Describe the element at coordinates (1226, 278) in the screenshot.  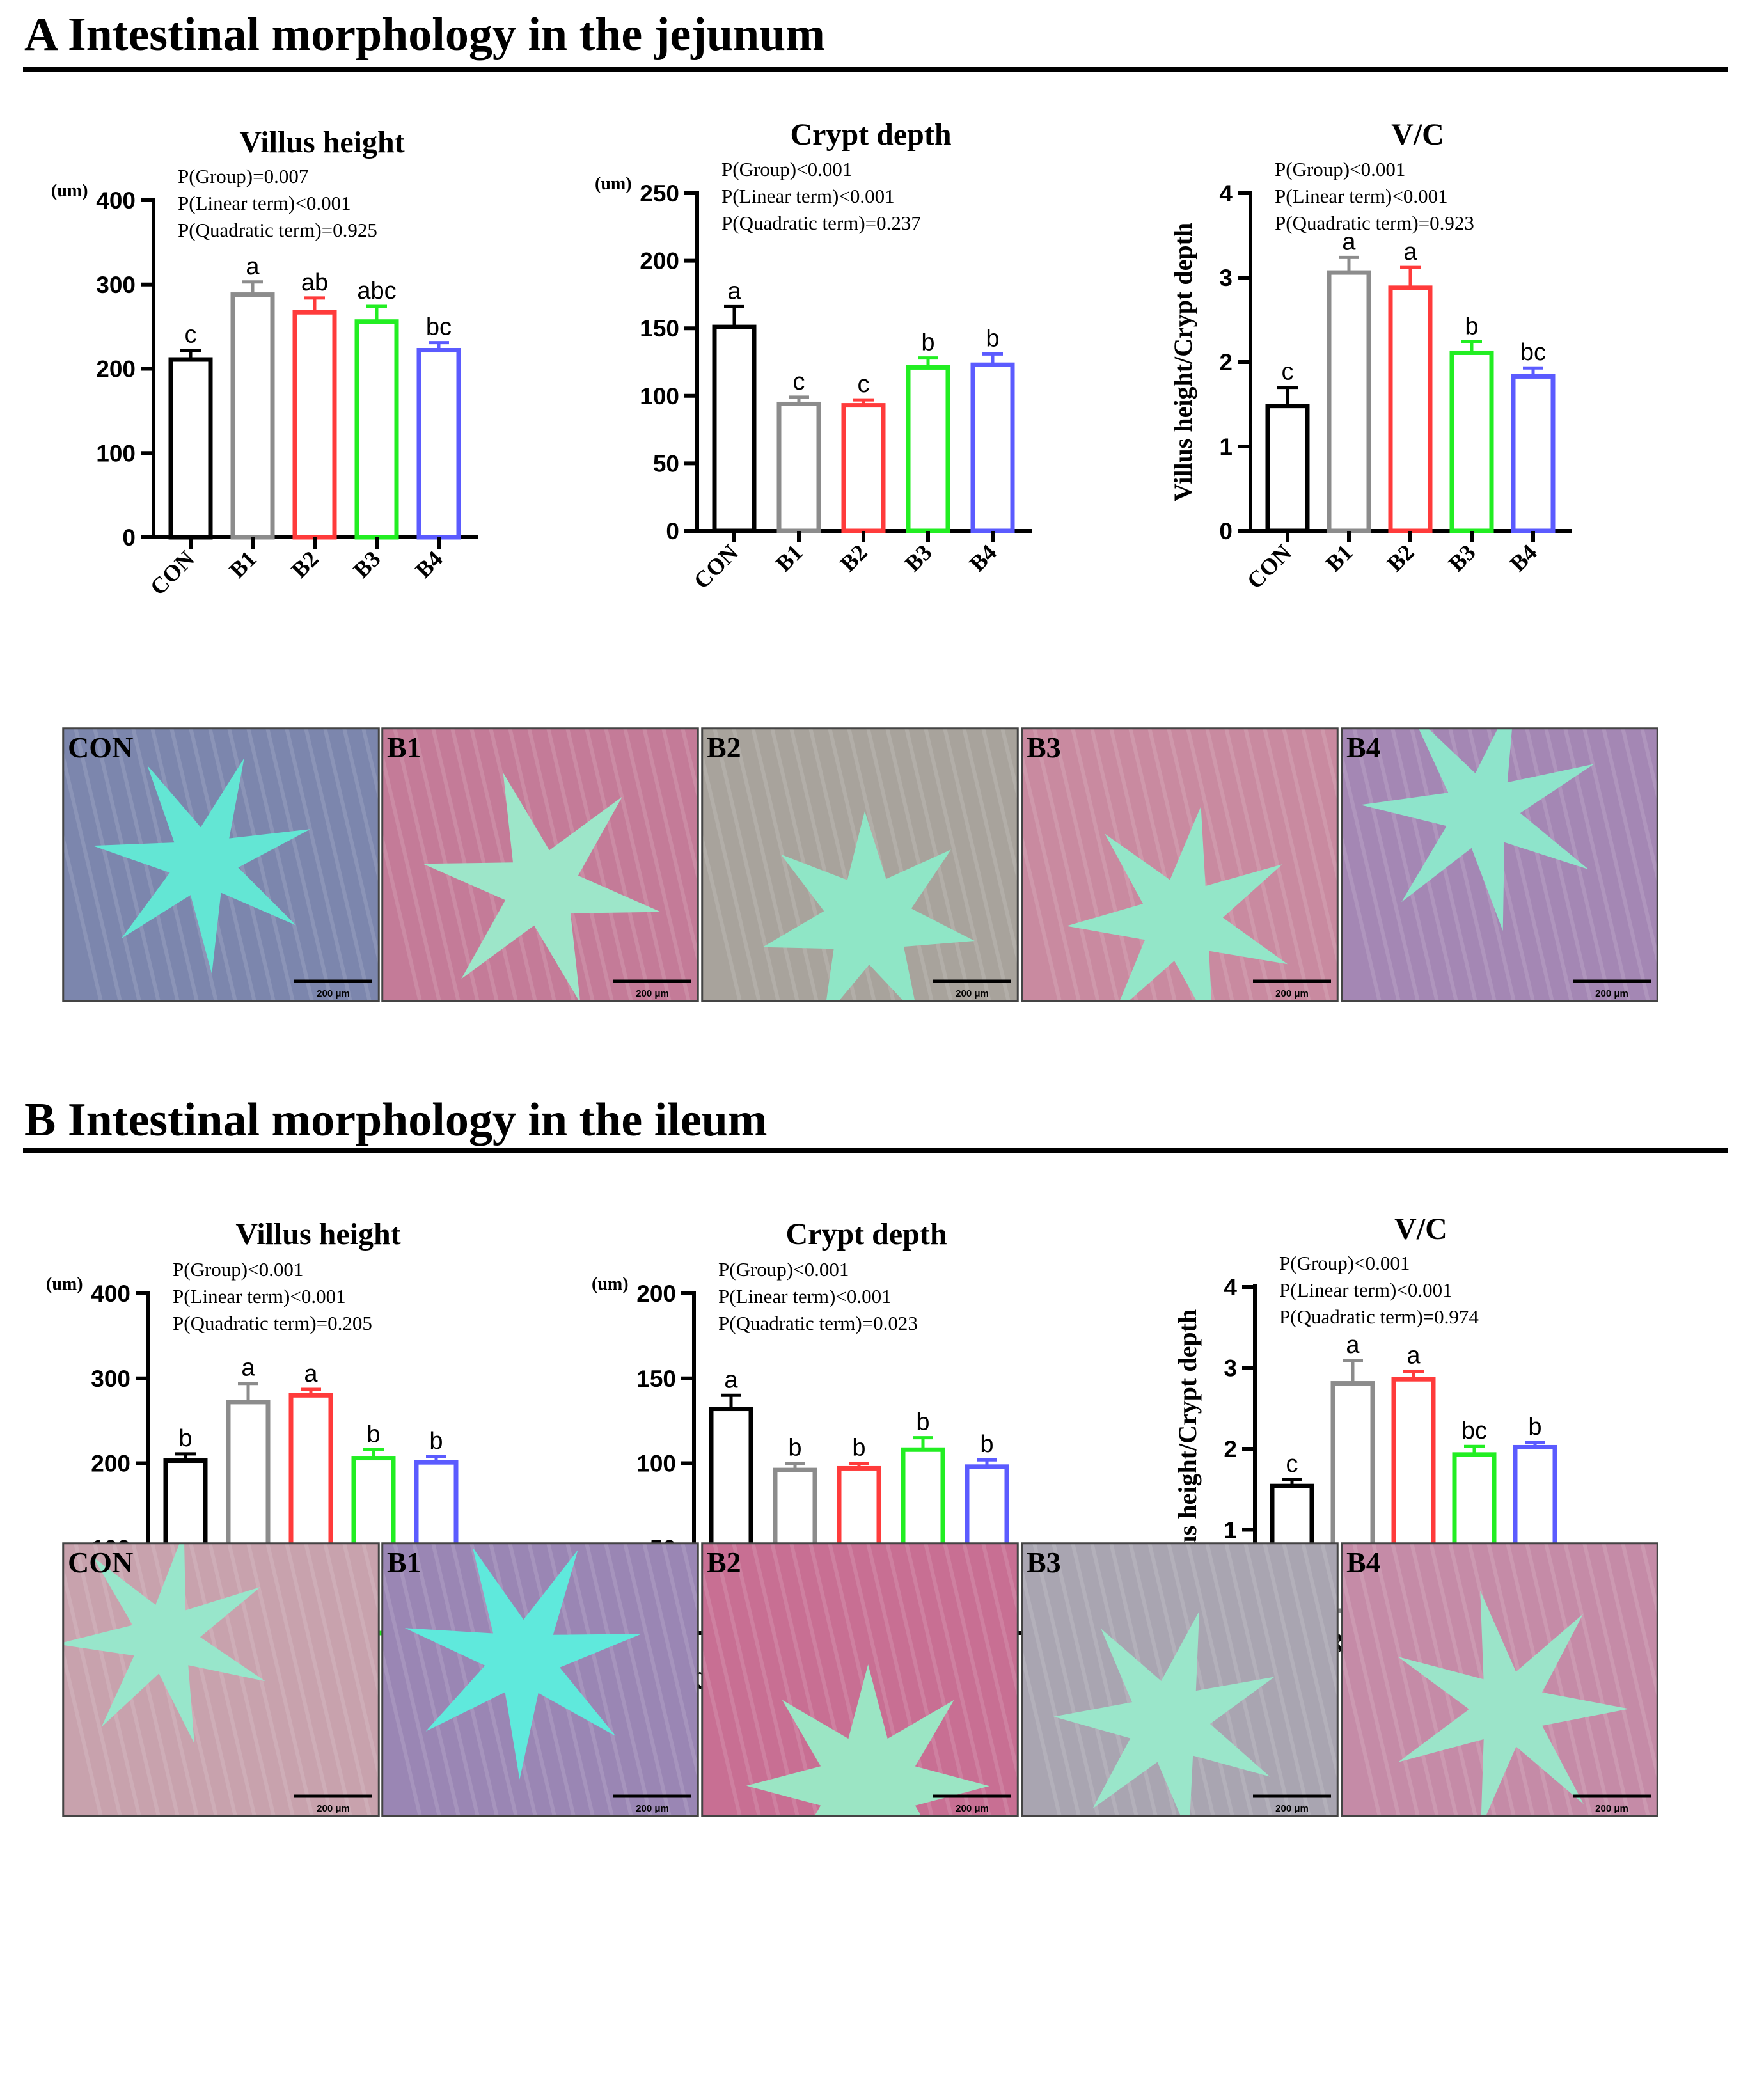
I see `y-tick-label: 3` at that location.